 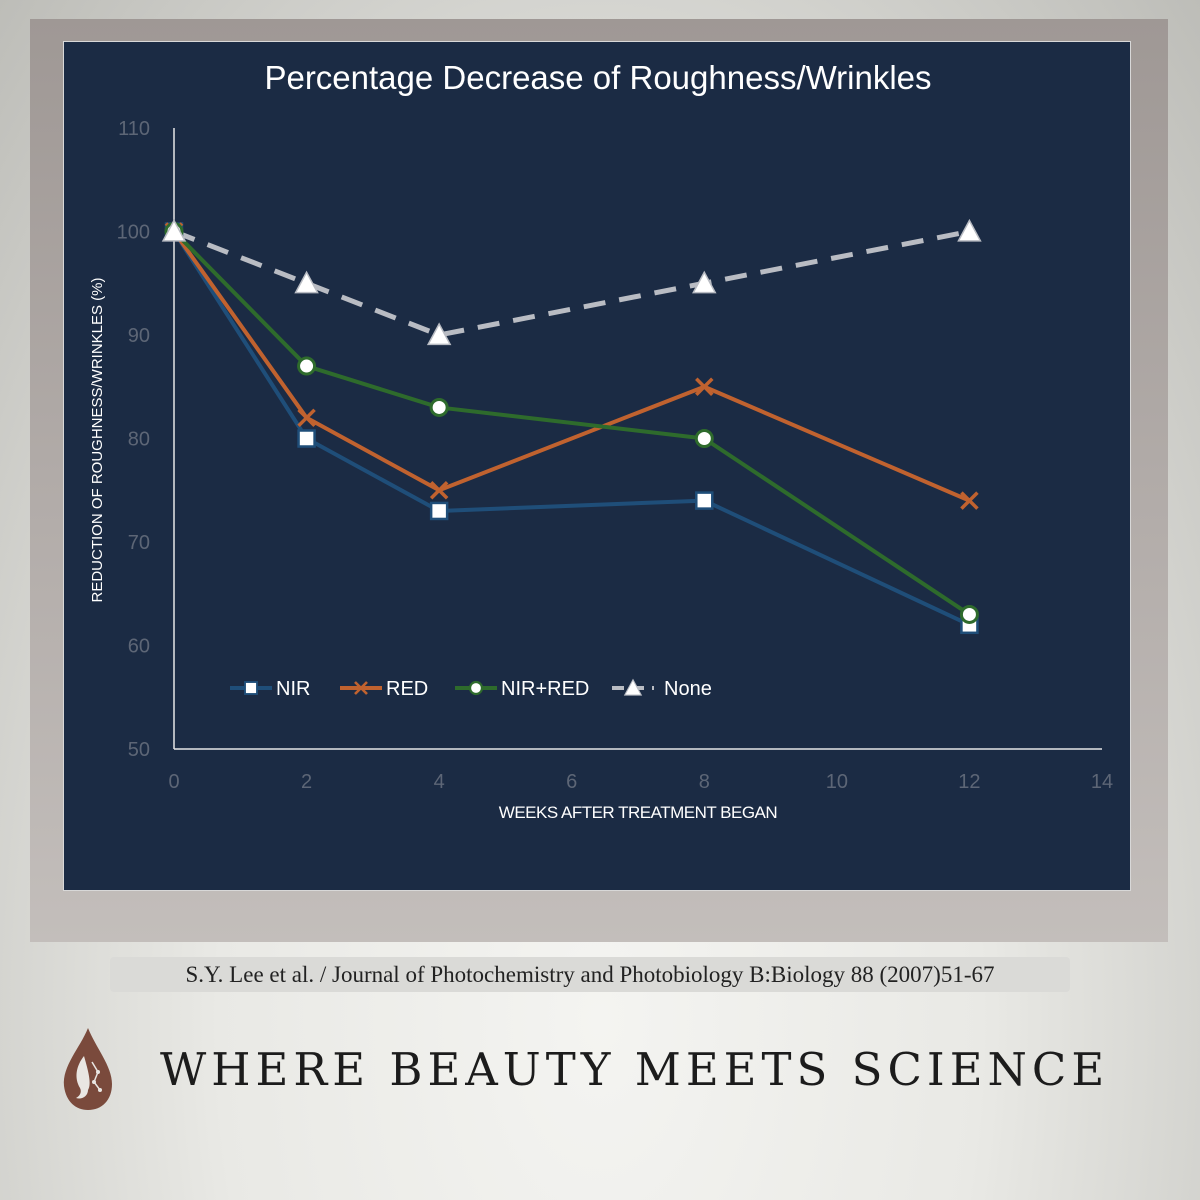 What do you see at coordinates (361, 688) in the screenshot?
I see `legend-marker-red` at bounding box center [361, 688].